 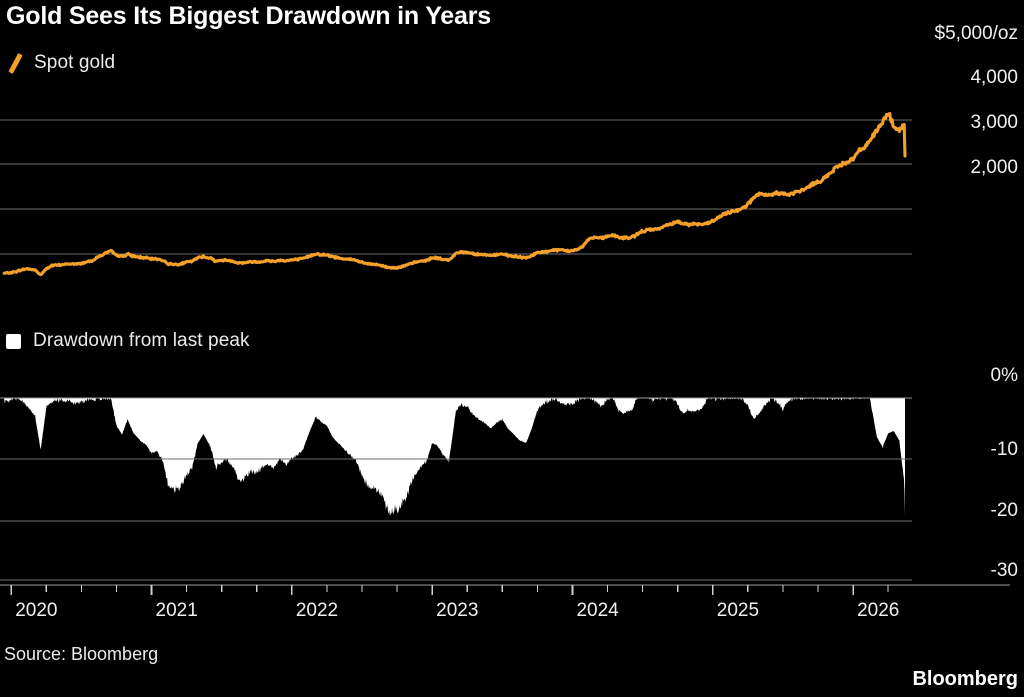 I want to click on y-axis-label-dd-2: -20, so click(x=1004, y=510).